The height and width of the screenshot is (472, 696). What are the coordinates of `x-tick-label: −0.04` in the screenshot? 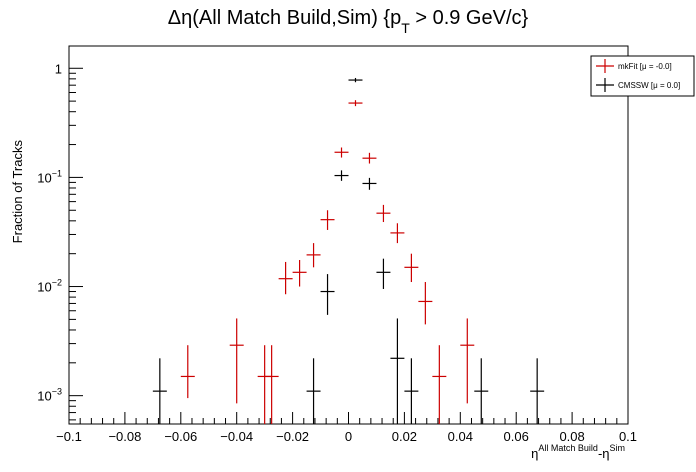 It's located at (236, 436).